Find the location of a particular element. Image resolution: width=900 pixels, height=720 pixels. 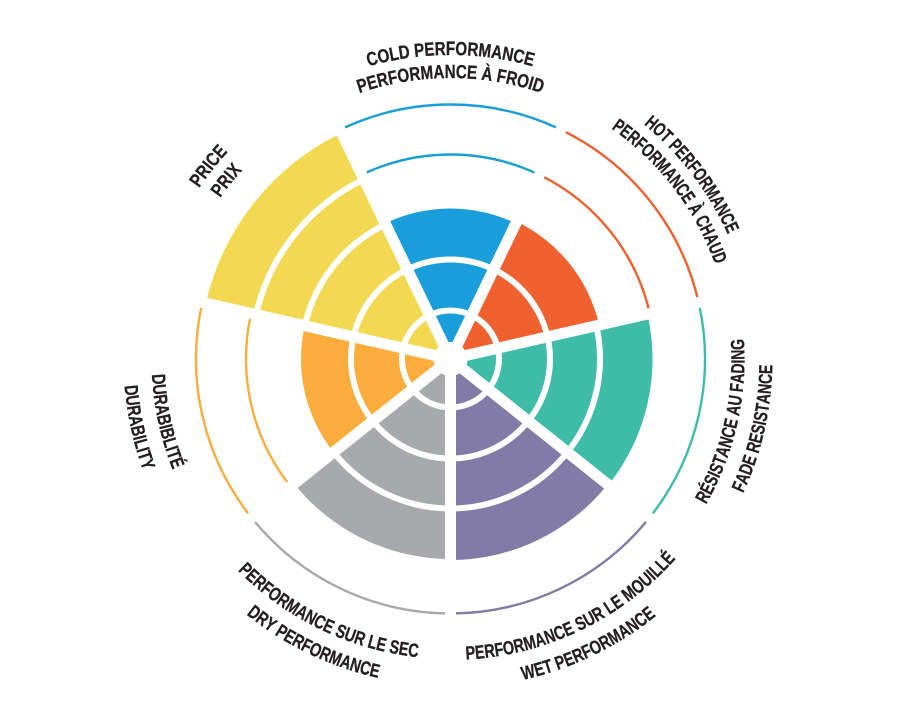

svg-text: G is located at coordinates (738, 344).